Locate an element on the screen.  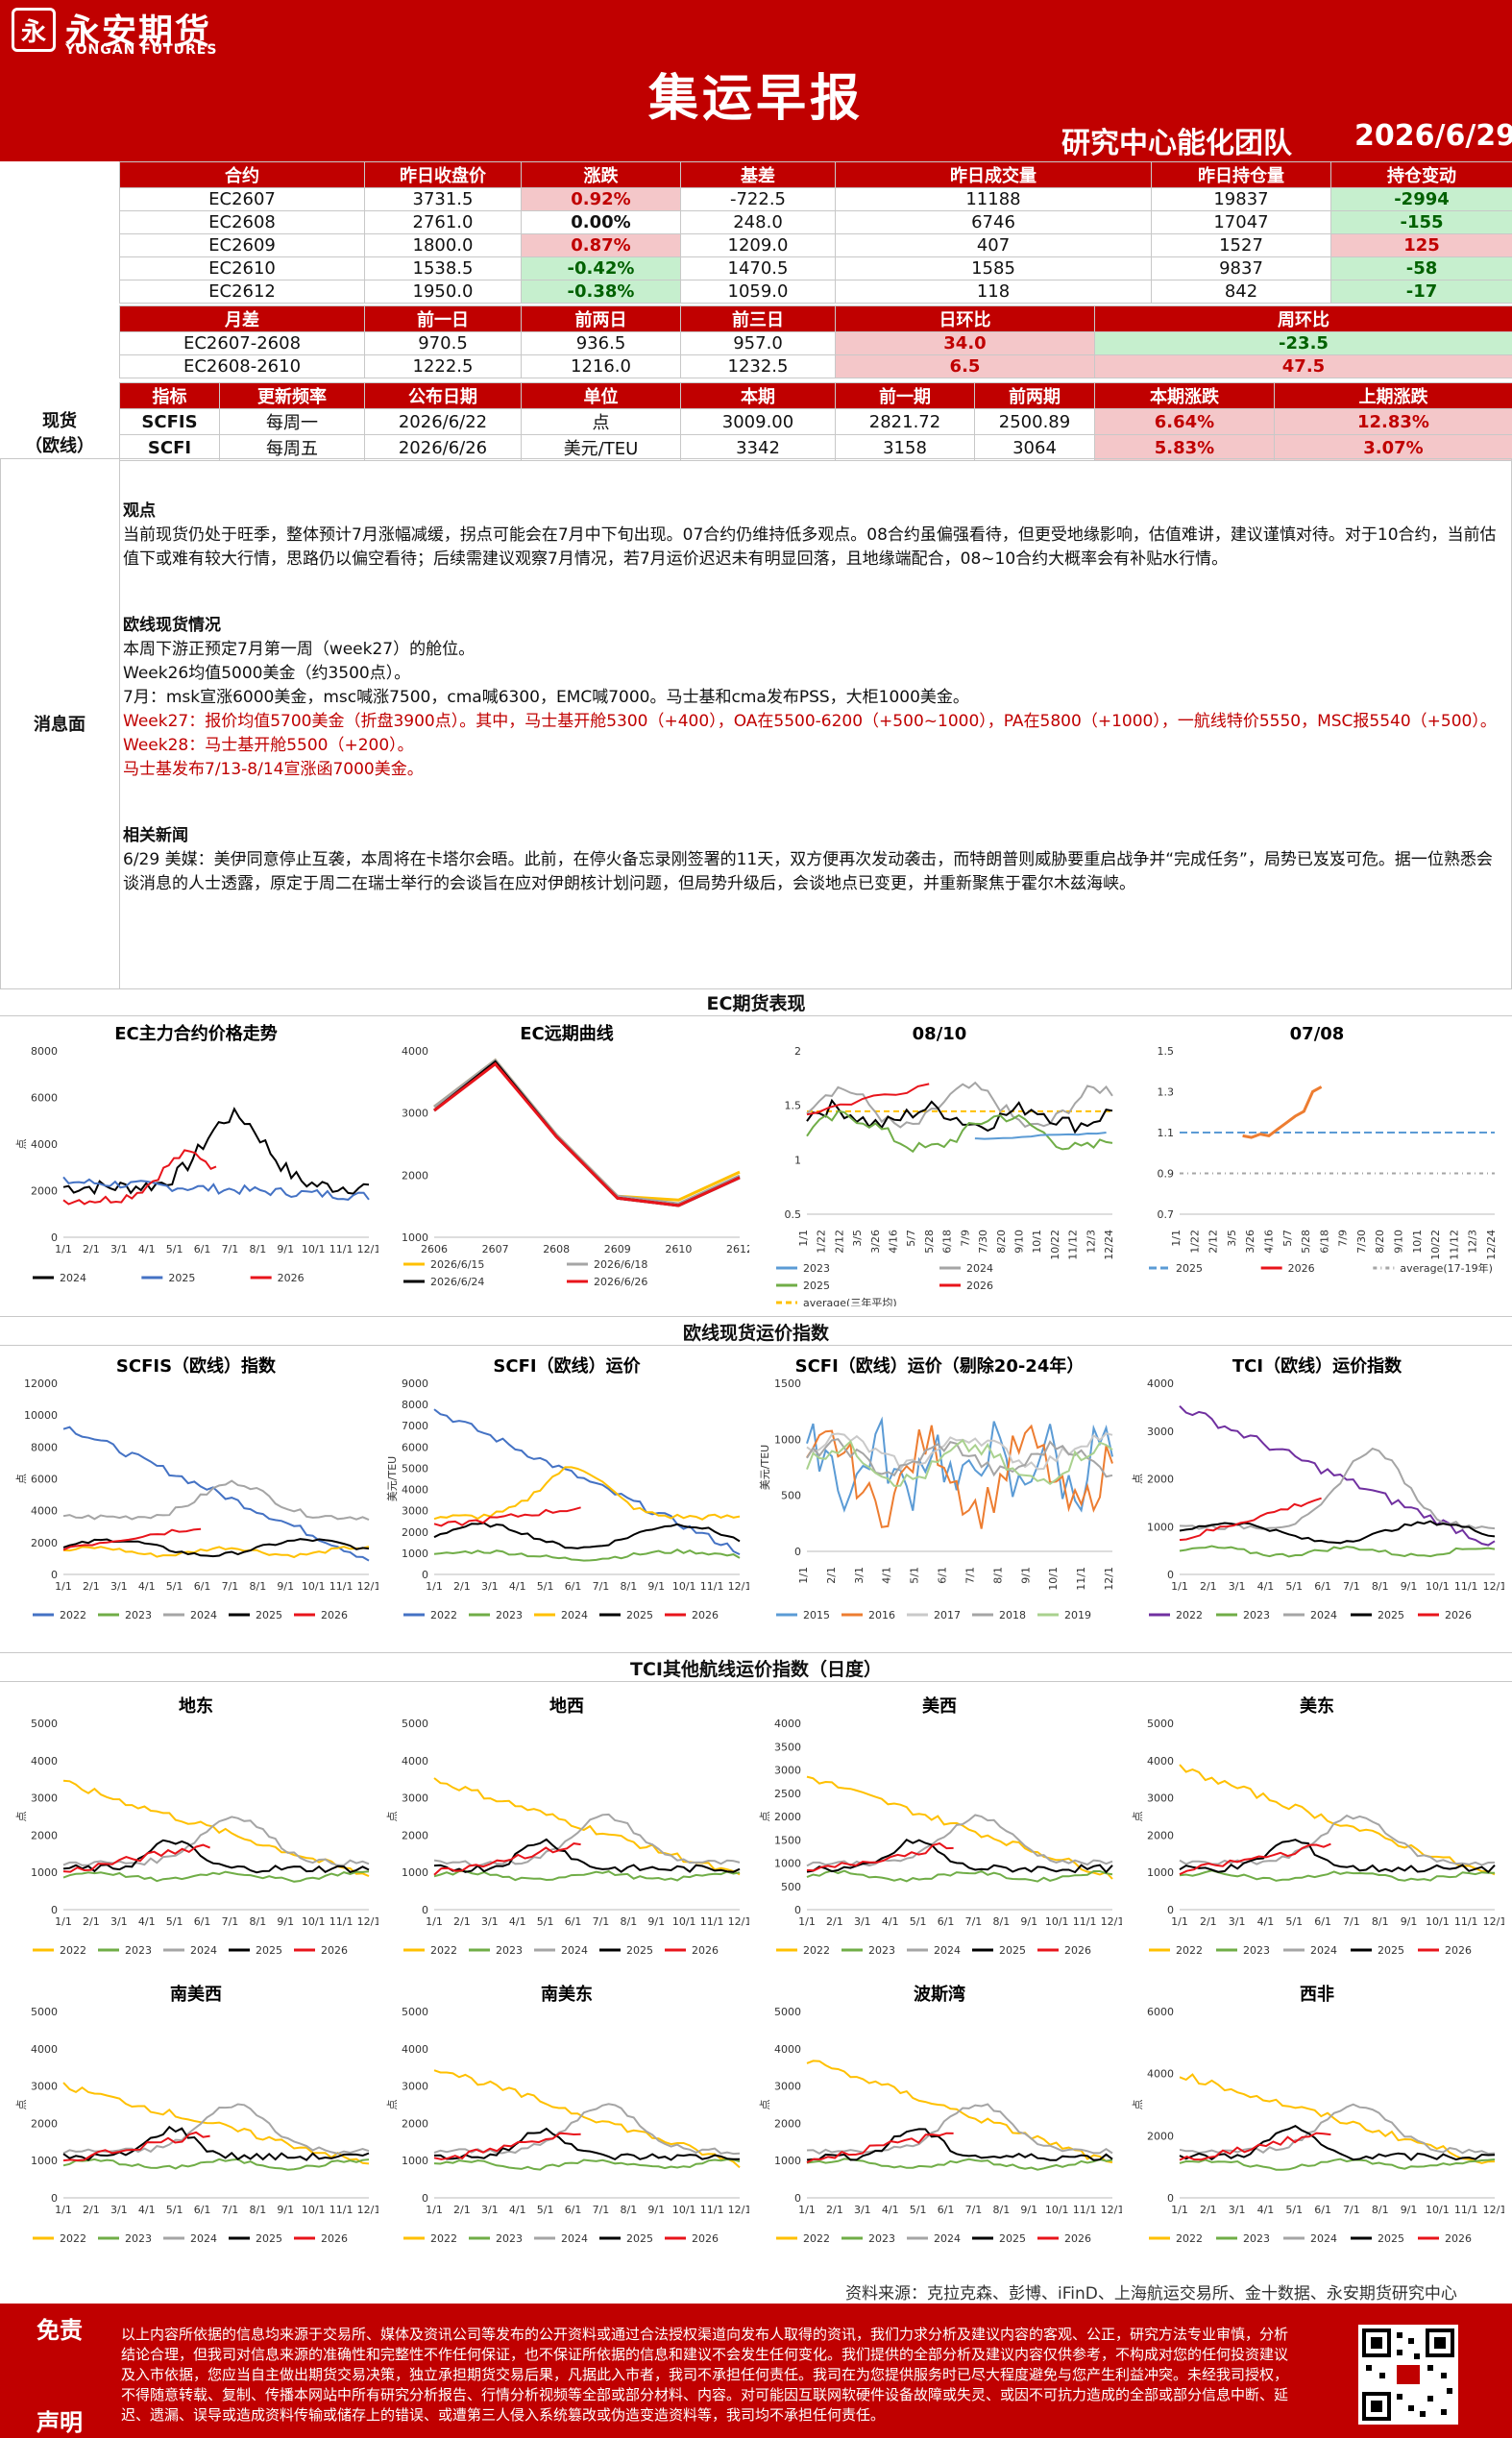
x-tick-label: 1/1 is located at coordinates (434, 1587).